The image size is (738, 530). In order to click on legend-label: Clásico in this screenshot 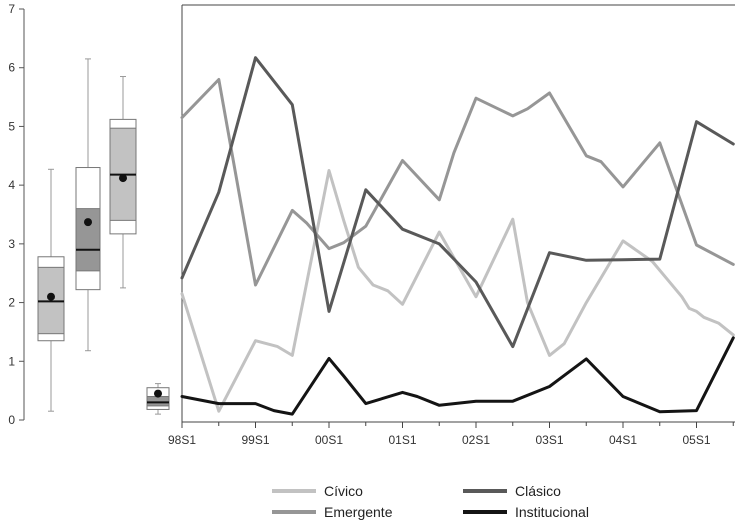, I will do `click(538, 491)`.